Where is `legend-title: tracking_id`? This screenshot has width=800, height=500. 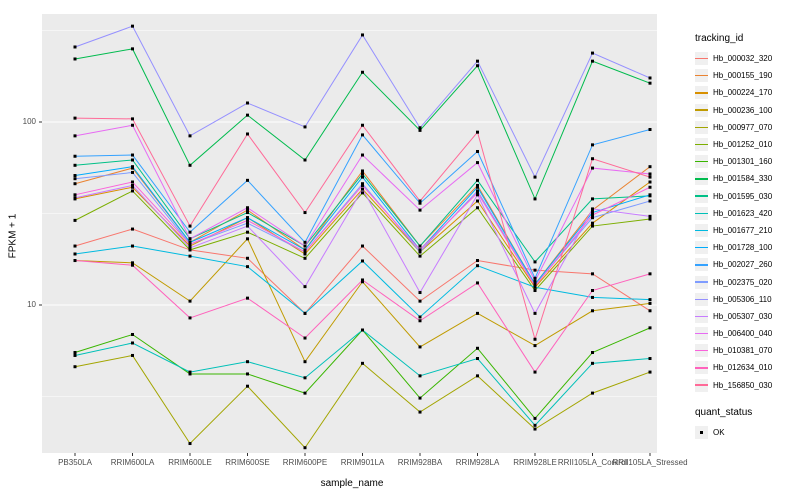
legend-title: tracking_id is located at coordinates (719, 38).